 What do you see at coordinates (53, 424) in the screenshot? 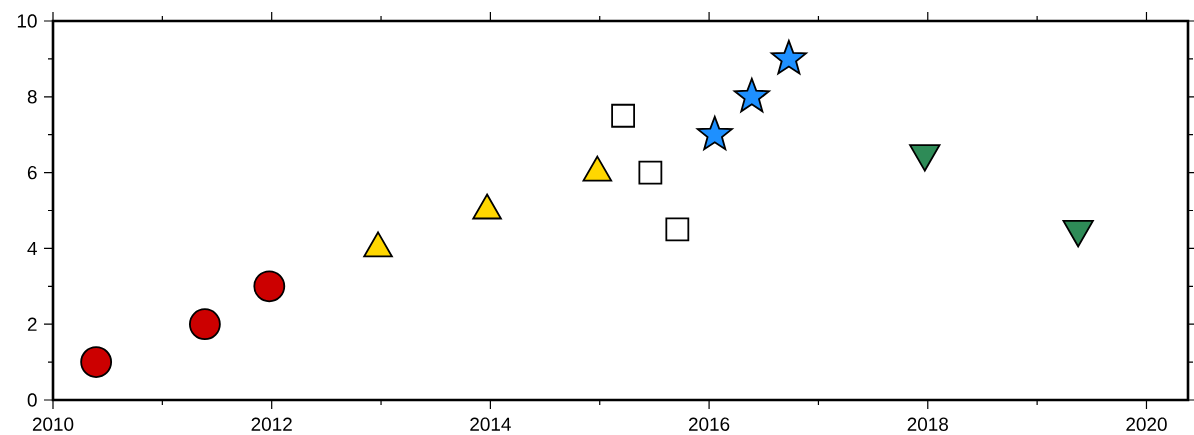
I see `x-tick-label: 2010` at bounding box center [53, 424].